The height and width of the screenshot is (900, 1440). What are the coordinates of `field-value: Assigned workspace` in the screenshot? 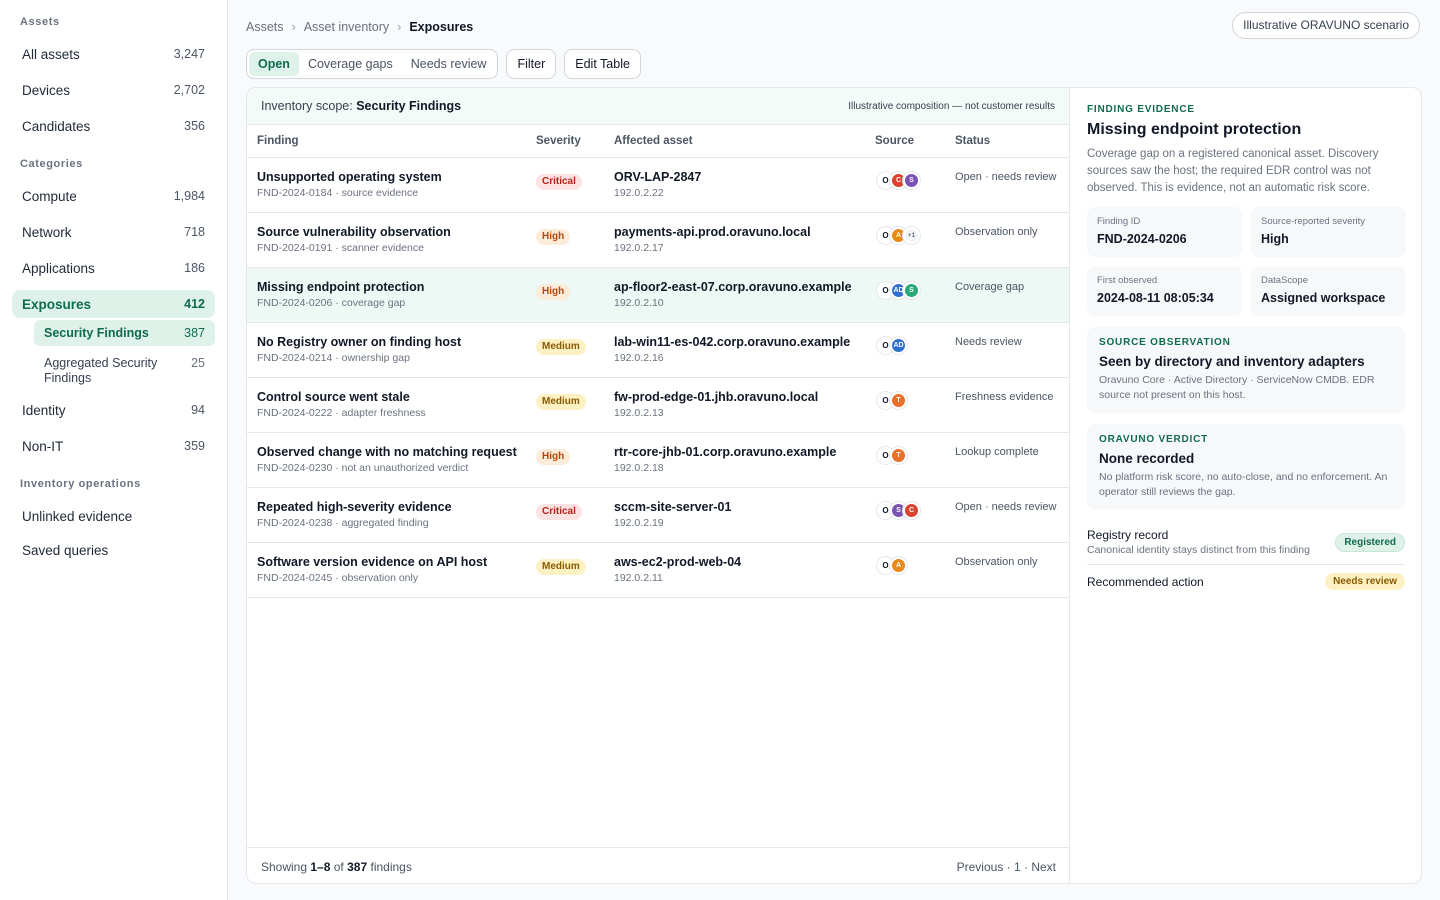 It's located at (1323, 298).